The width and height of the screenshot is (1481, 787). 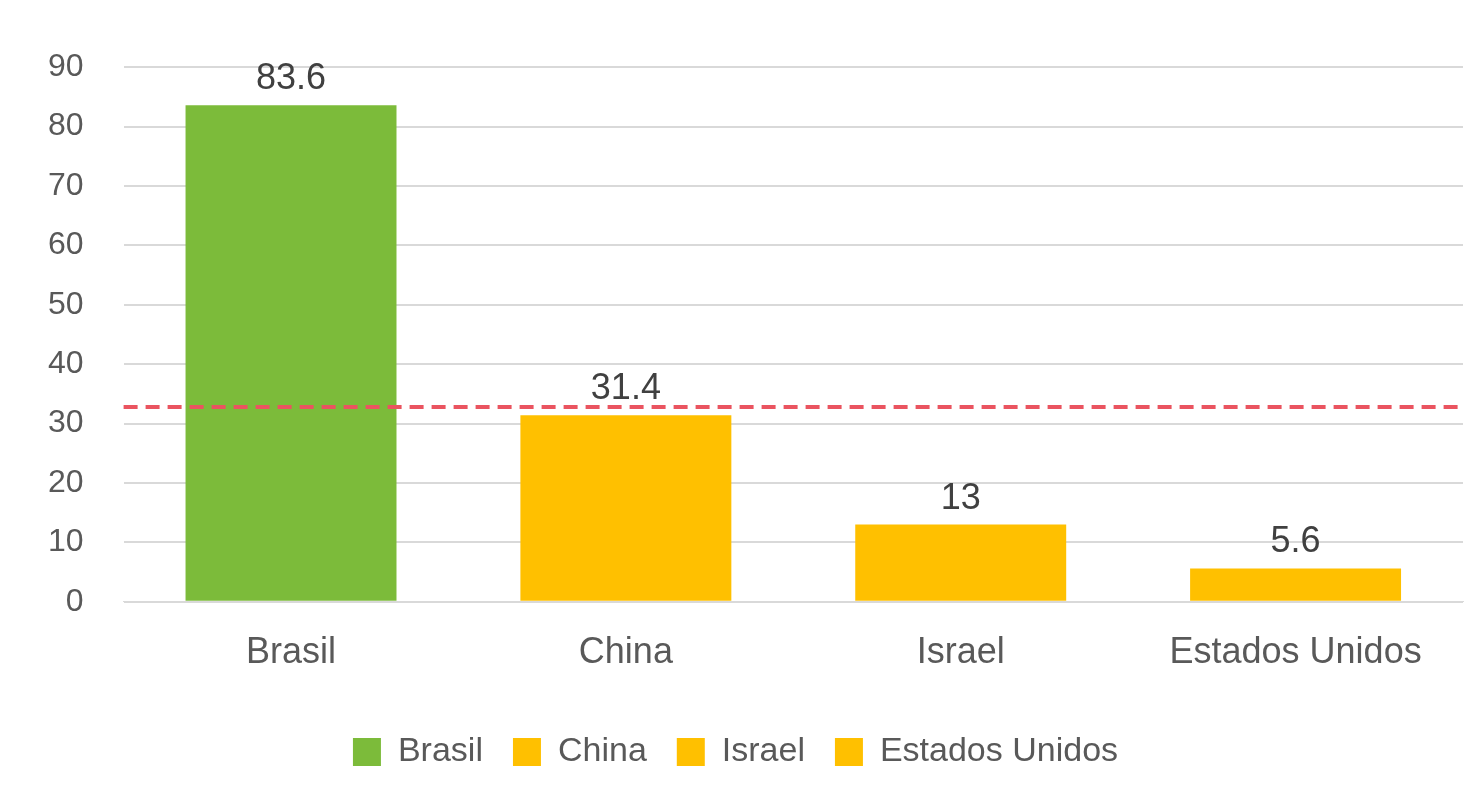 What do you see at coordinates (66, 243) in the screenshot?
I see `y-tick-label: 60` at bounding box center [66, 243].